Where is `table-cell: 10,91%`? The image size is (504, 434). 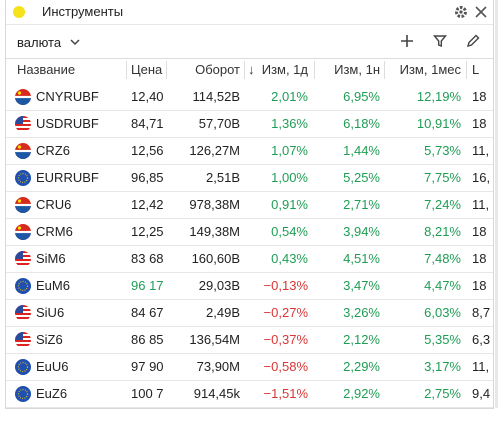 table-cell: 10,91% is located at coordinates (438, 123).